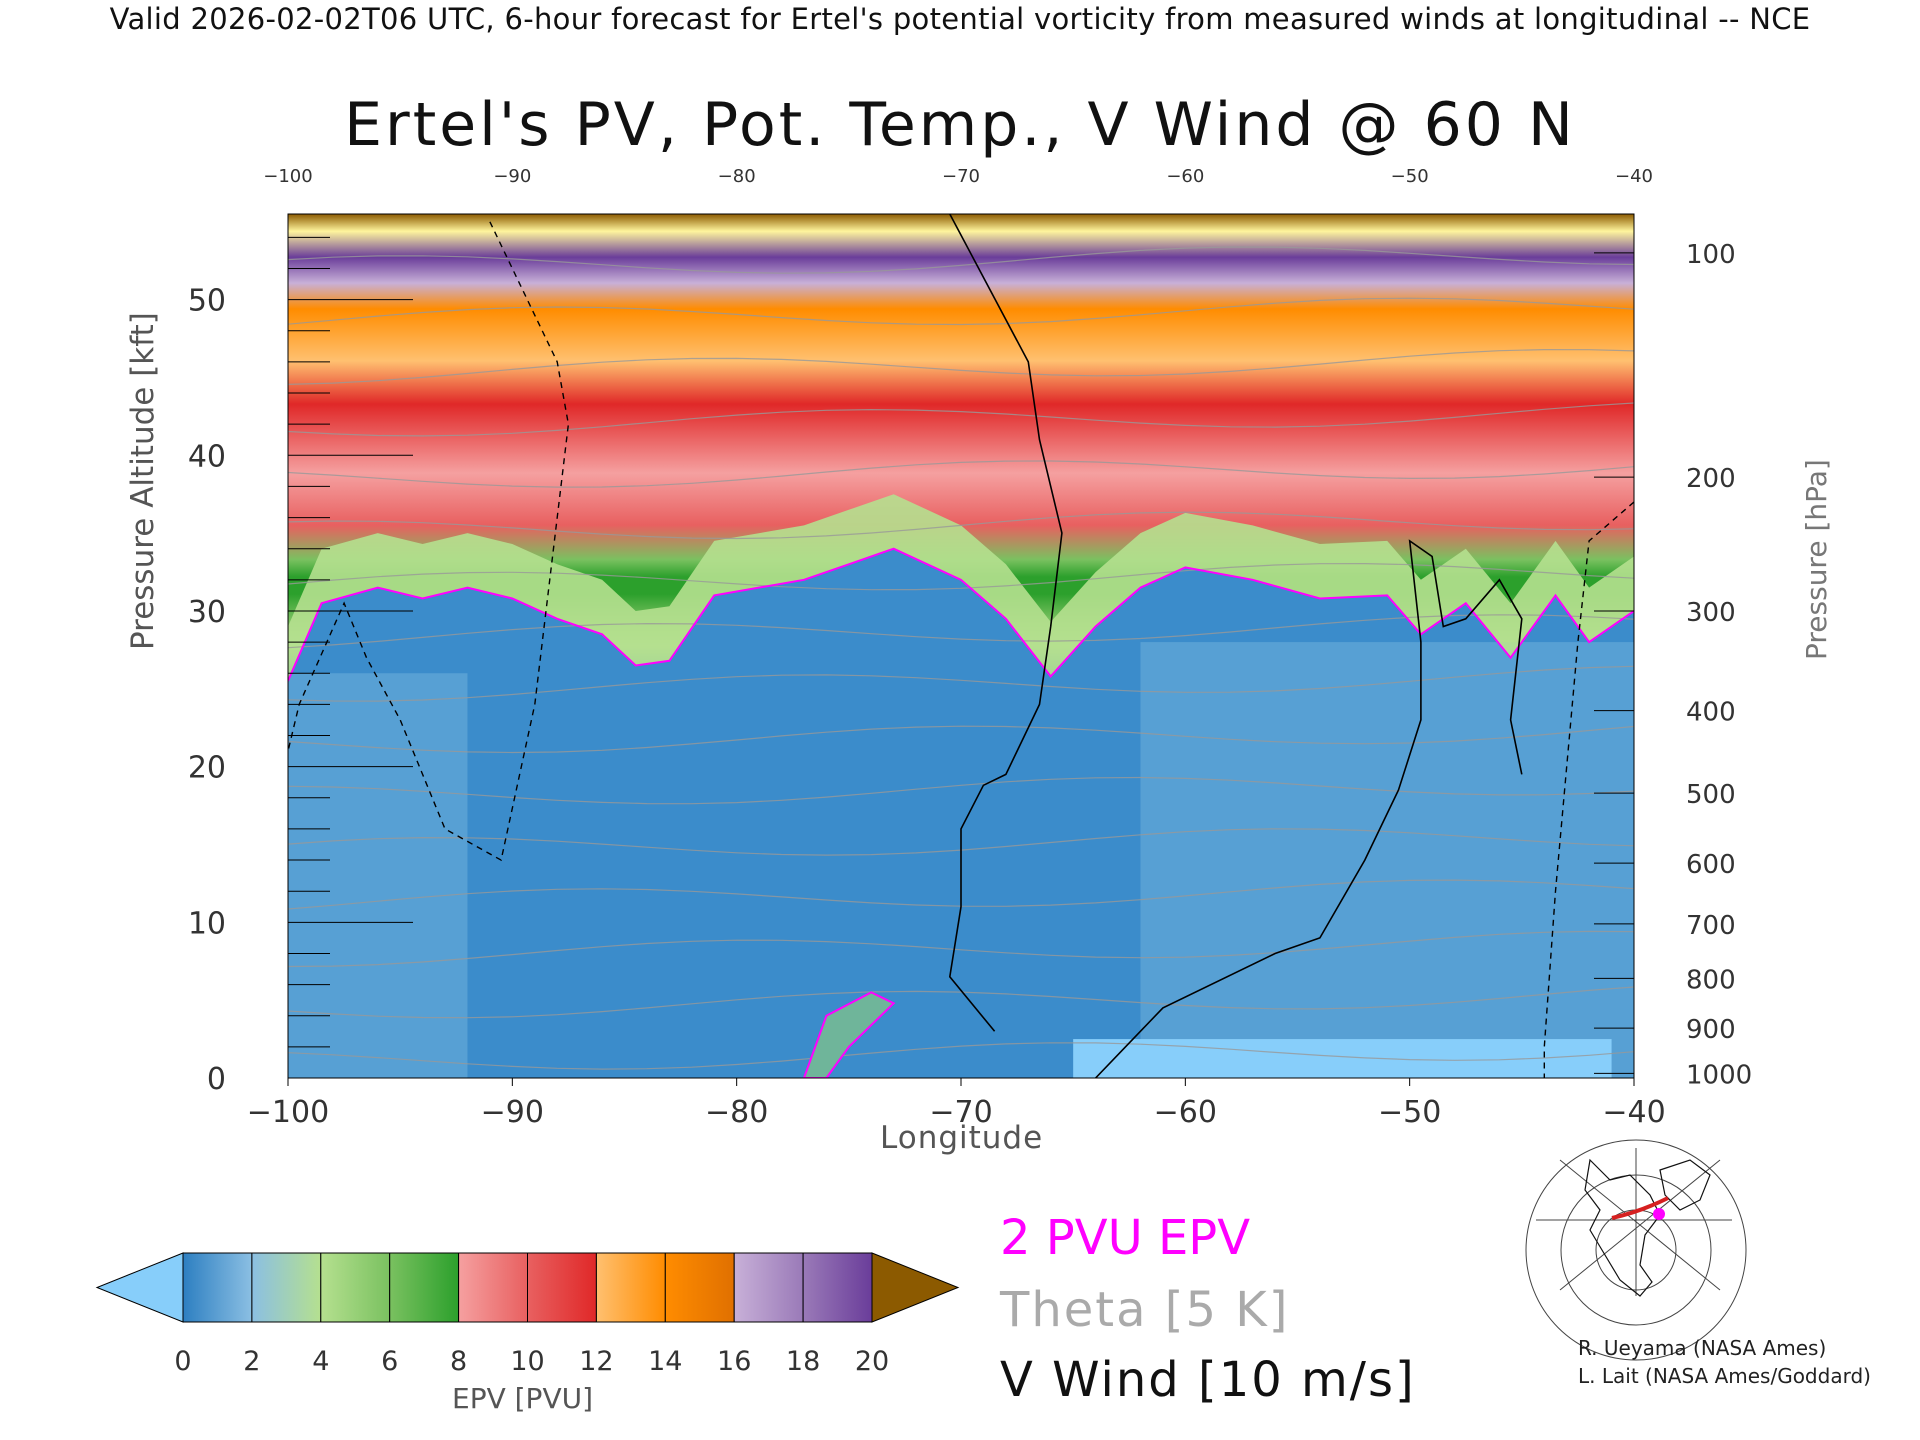 The image size is (1920, 1440). I want to click on colorbar-tick-label: 10, so click(527, 1361).